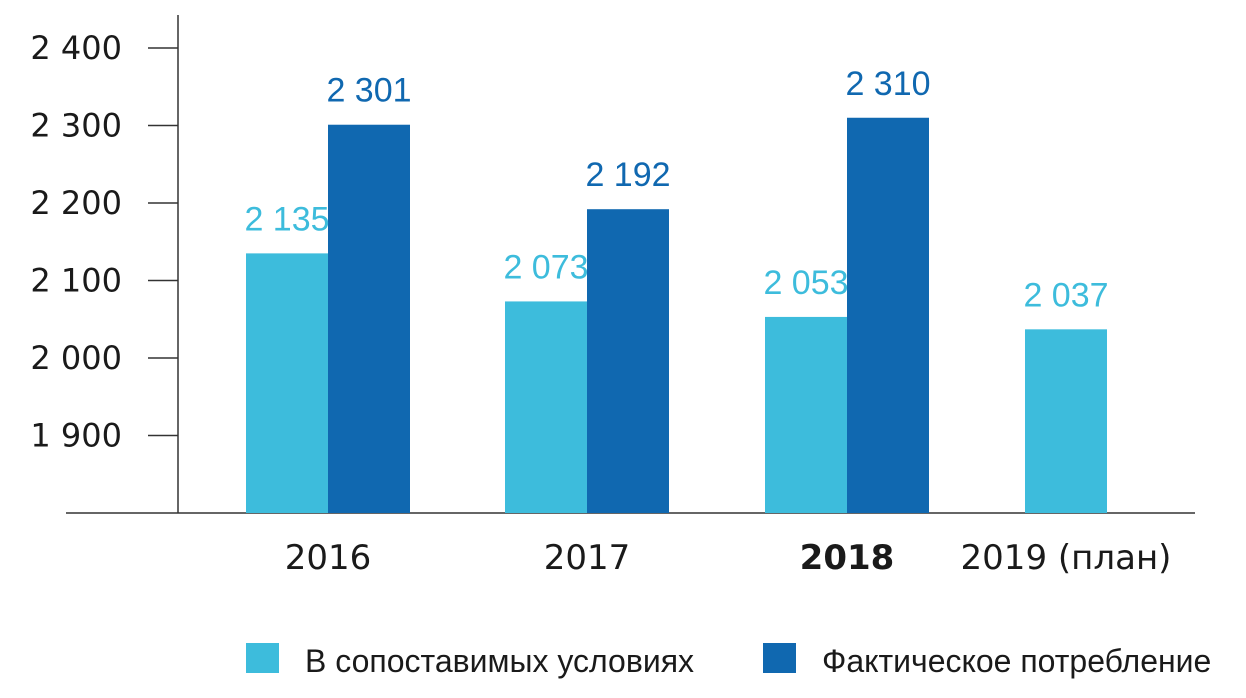 The image size is (1246, 698). Describe the element at coordinates (76, 358) in the screenshot. I see `y-tick-label: 2 000` at that location.